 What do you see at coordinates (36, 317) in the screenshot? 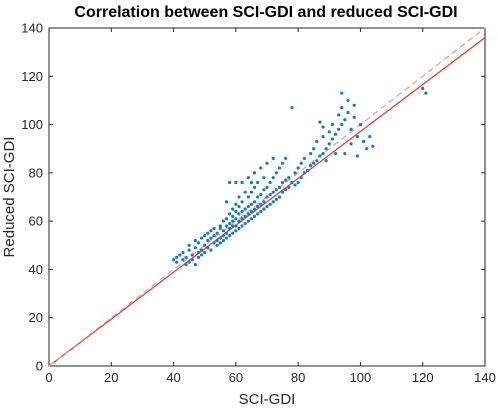
I see `y-tick-label: 20` at bounding box center [36, 317].